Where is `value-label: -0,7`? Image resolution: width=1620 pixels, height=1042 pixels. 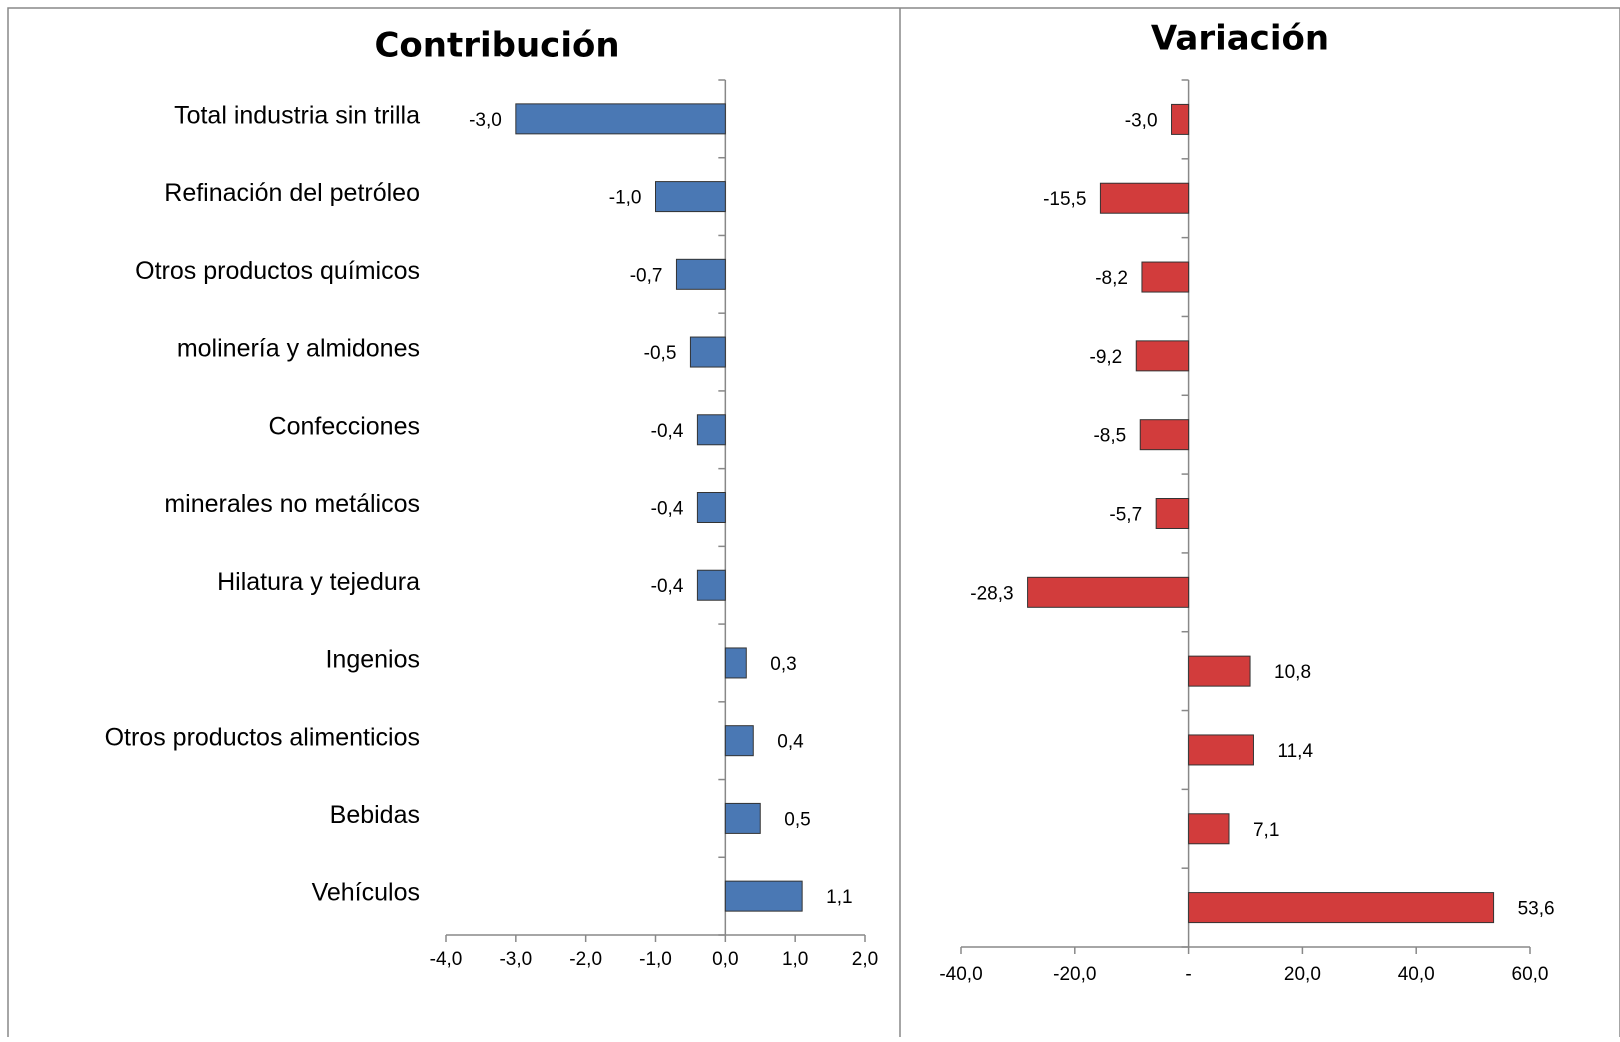 value-label: -0,7 is located at coordinates (646, 275).